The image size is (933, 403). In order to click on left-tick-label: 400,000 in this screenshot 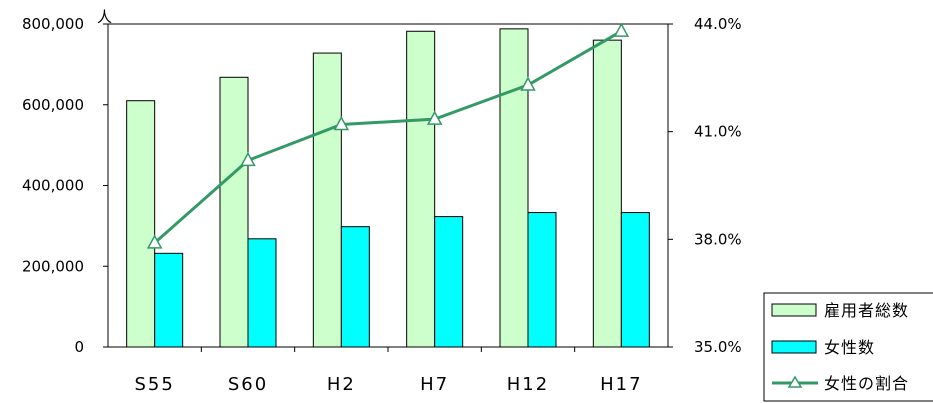, I will do `click(53, 186)`.